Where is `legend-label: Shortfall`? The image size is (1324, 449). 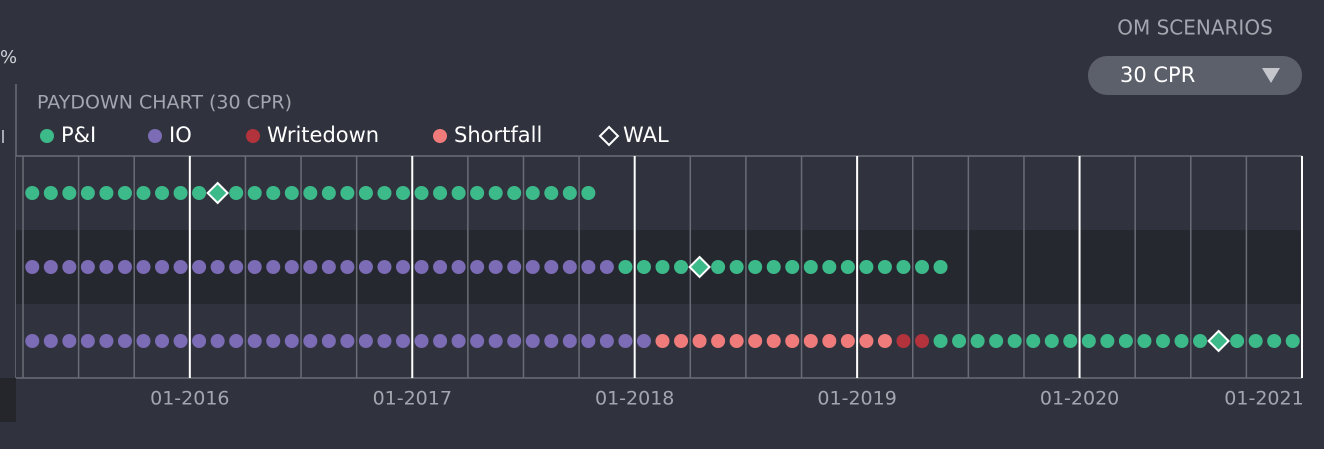 legend-label: Shortfall is located at coordinates (498, 135).